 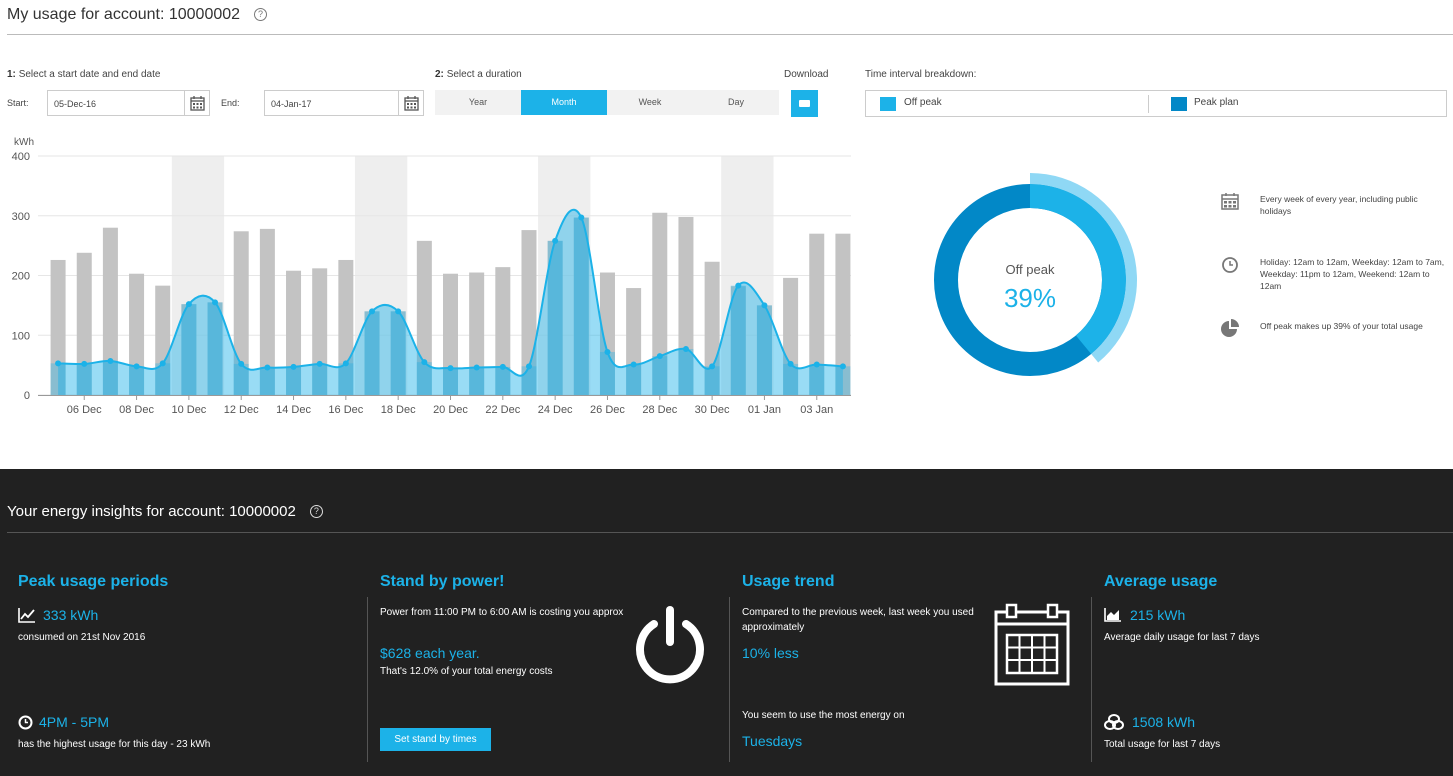 What do you see at coordinates (1112, 615) in the screenshot?
I see `area-chart-icon` at bounding box center [1112, 615].